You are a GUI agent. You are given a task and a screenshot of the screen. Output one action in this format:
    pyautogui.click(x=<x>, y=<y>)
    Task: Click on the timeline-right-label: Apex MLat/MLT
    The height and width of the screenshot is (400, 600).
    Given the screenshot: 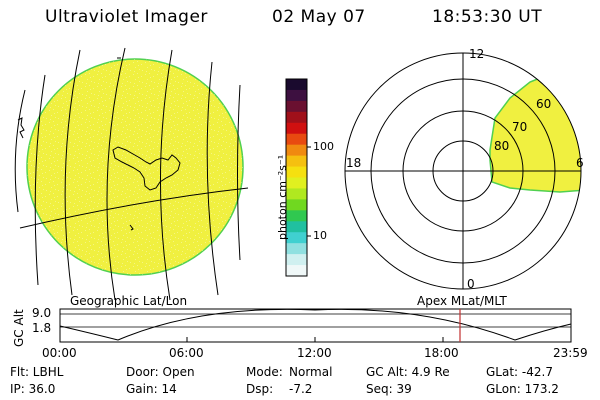 What is the action you would take?
    pyautogui.click(x=462, y=301)
    